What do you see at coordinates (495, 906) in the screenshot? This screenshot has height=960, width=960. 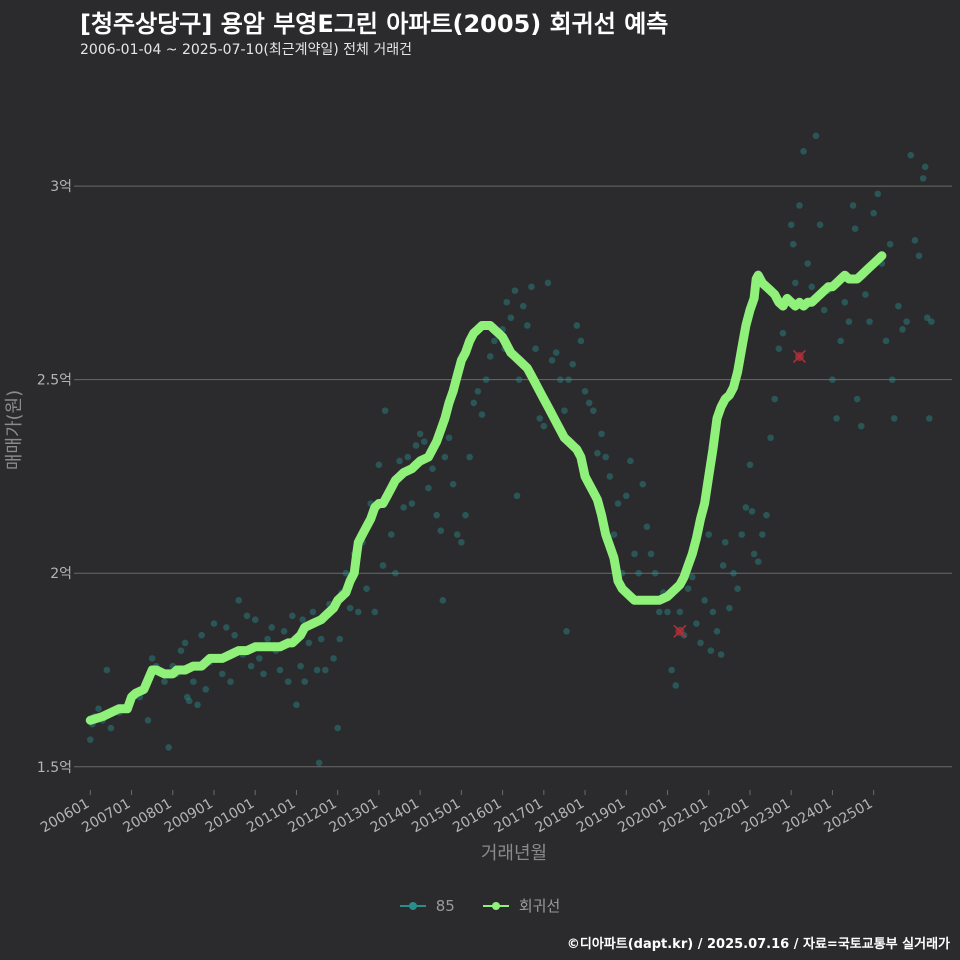 I see `legend-key-regression` at bounding box center [495, 906].